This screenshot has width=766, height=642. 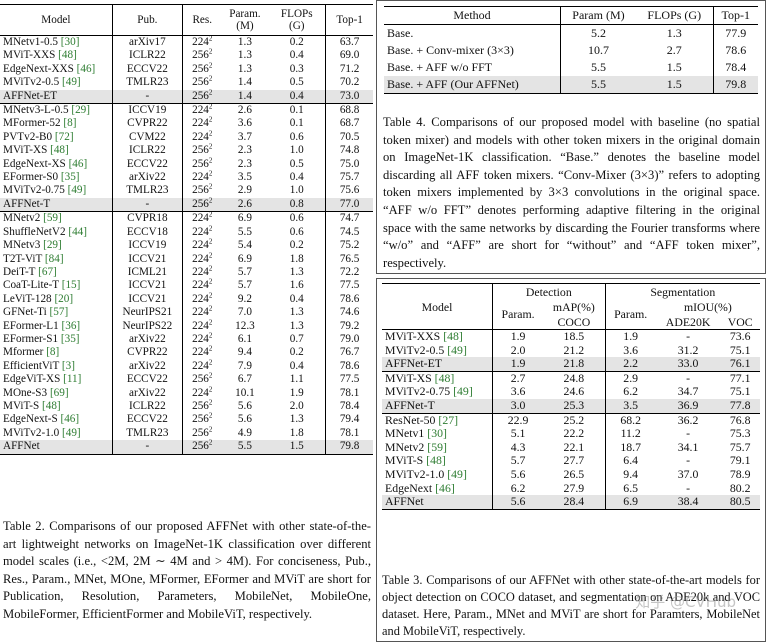 I want to click on model-name-cell: ResNet-50 [27], so click(x=437, y=420).